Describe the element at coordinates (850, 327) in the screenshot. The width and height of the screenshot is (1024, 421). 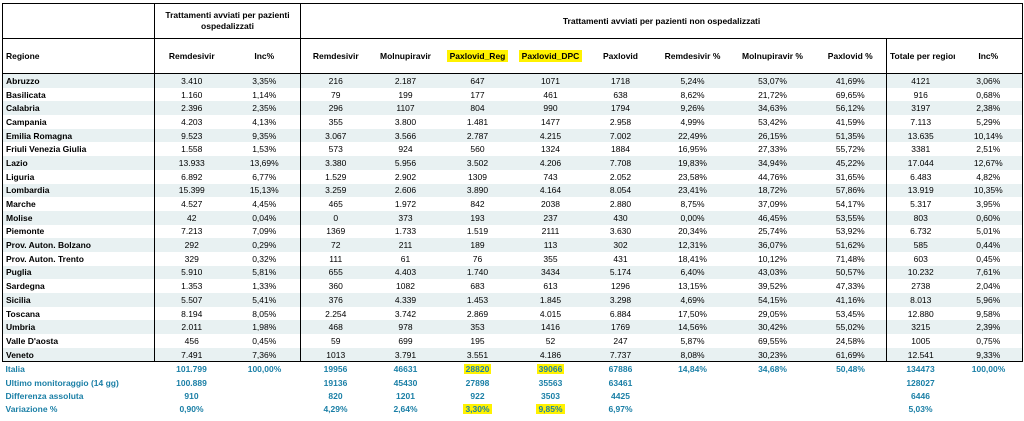
I see `cell-paxlovid-pct: 55,02%` at that location.